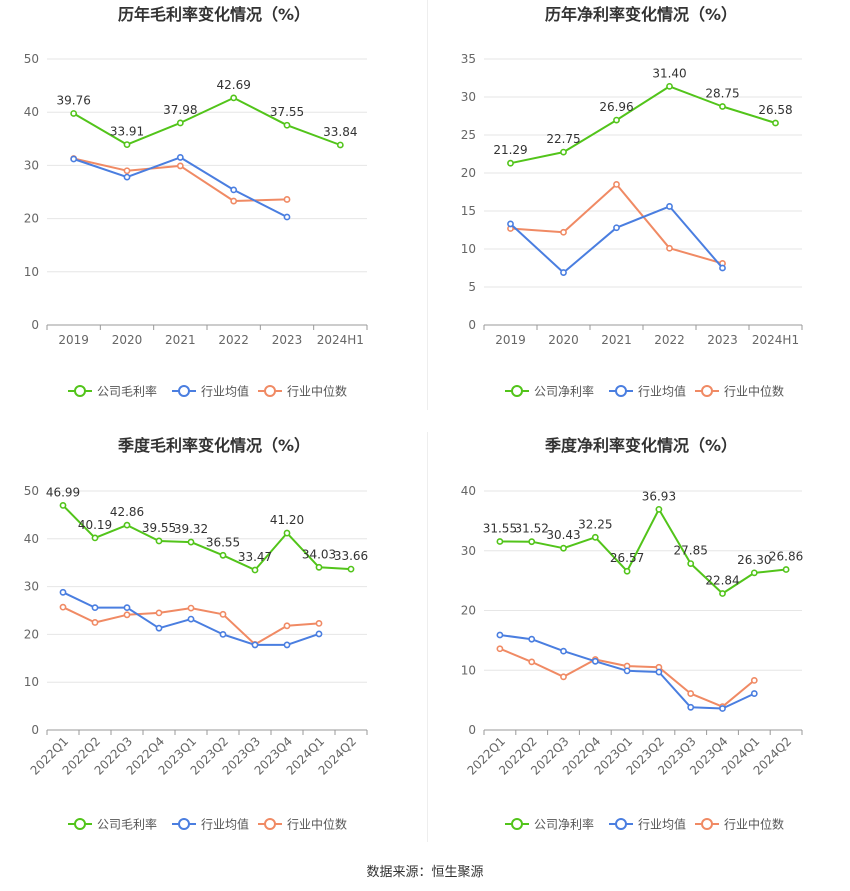  I want to click on y-tick-label: 5, so click(472, 287).